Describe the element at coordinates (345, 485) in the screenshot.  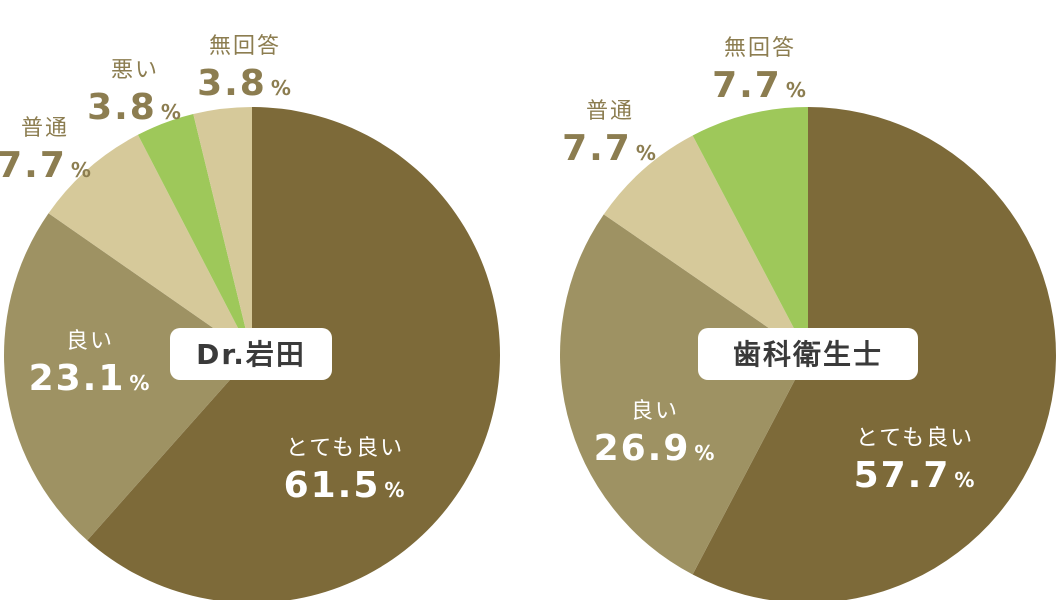
I see `slice-value-label: 61.5%` at that location.